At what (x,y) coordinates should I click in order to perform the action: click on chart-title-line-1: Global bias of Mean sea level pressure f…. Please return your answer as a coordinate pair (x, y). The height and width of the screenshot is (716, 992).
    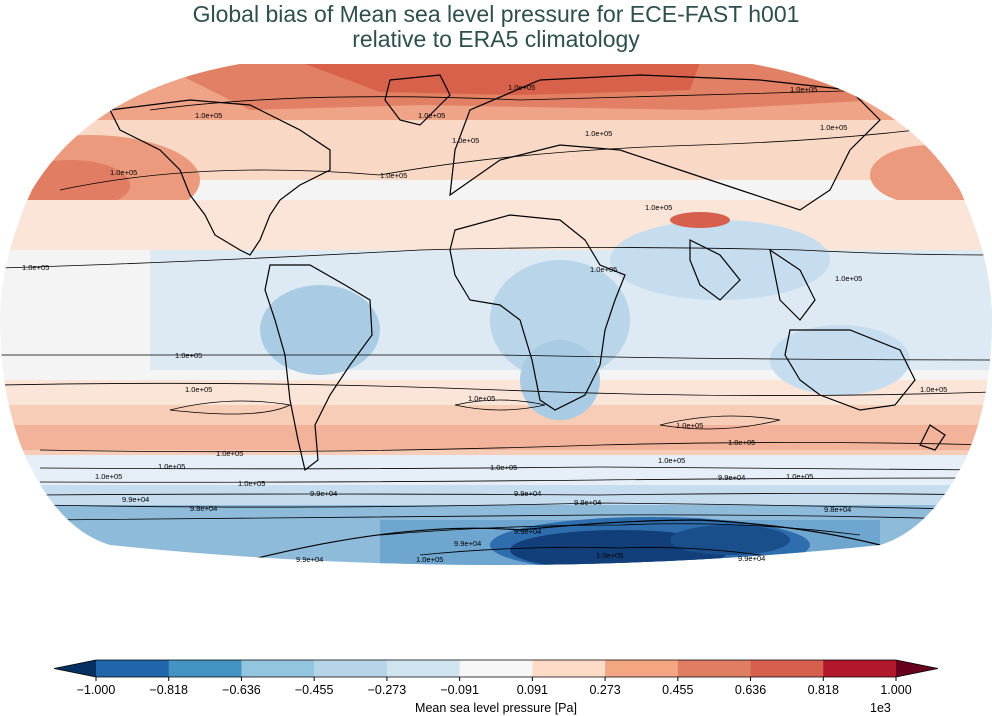
    Looking at the image, I should click on (496, 14).